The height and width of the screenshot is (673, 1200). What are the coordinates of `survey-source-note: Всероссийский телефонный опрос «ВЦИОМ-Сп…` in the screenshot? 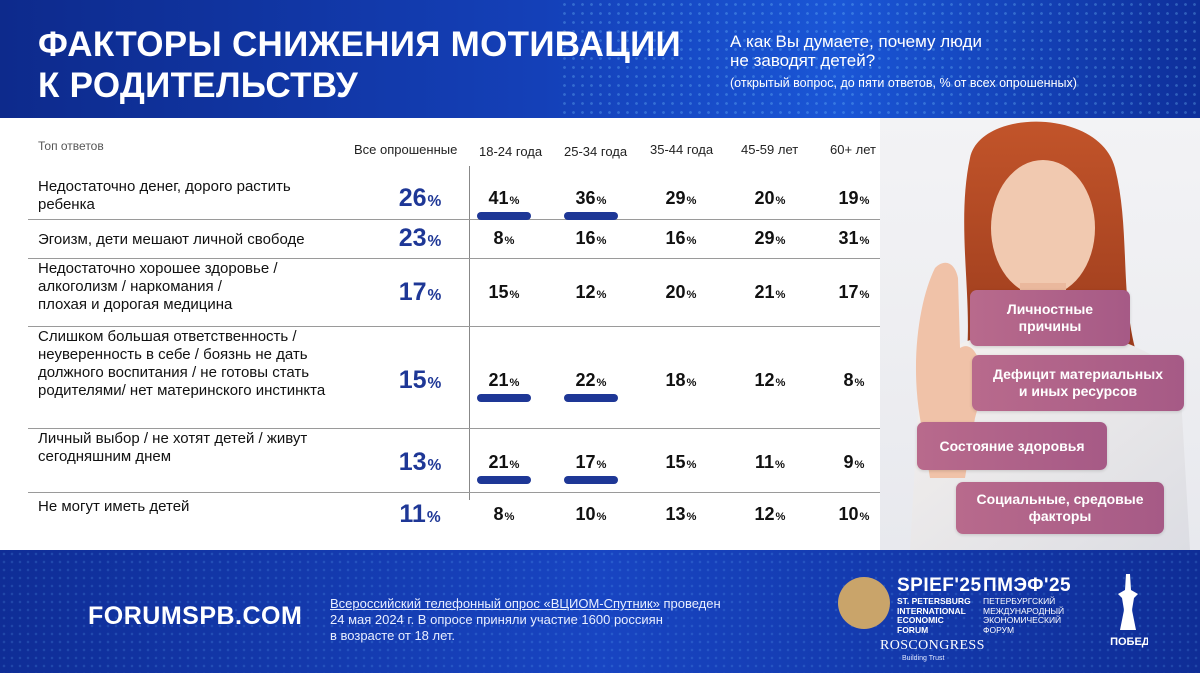 It's located at (550, 620).